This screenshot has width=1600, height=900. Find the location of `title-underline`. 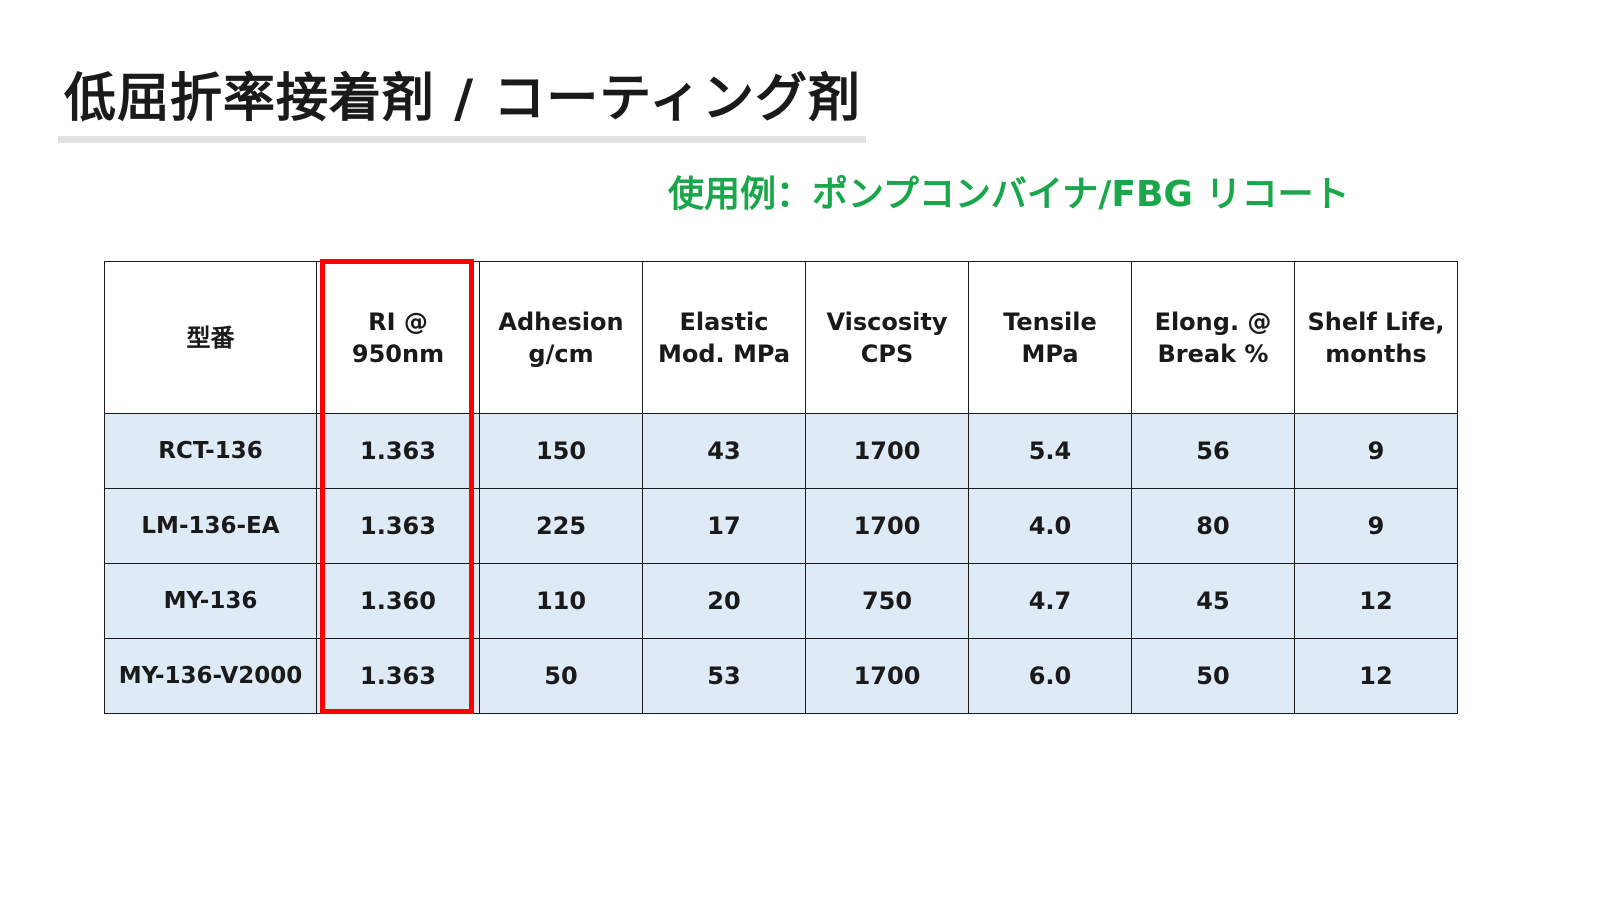

title-underline is located at coordinates (462, 139).